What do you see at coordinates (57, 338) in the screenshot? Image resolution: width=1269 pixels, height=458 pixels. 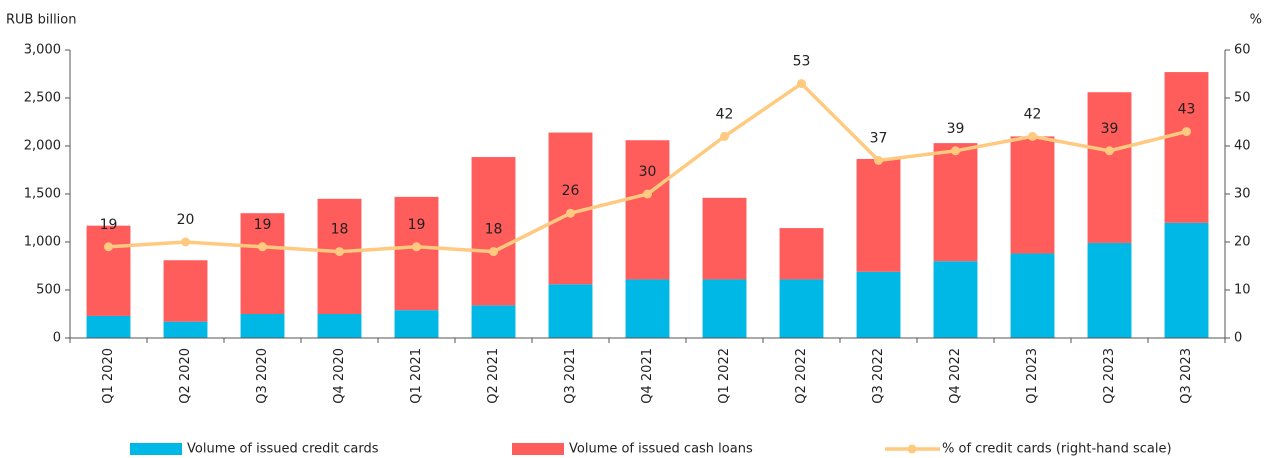 I see `y-tick-label: 0` at bounding box center [57, 338].